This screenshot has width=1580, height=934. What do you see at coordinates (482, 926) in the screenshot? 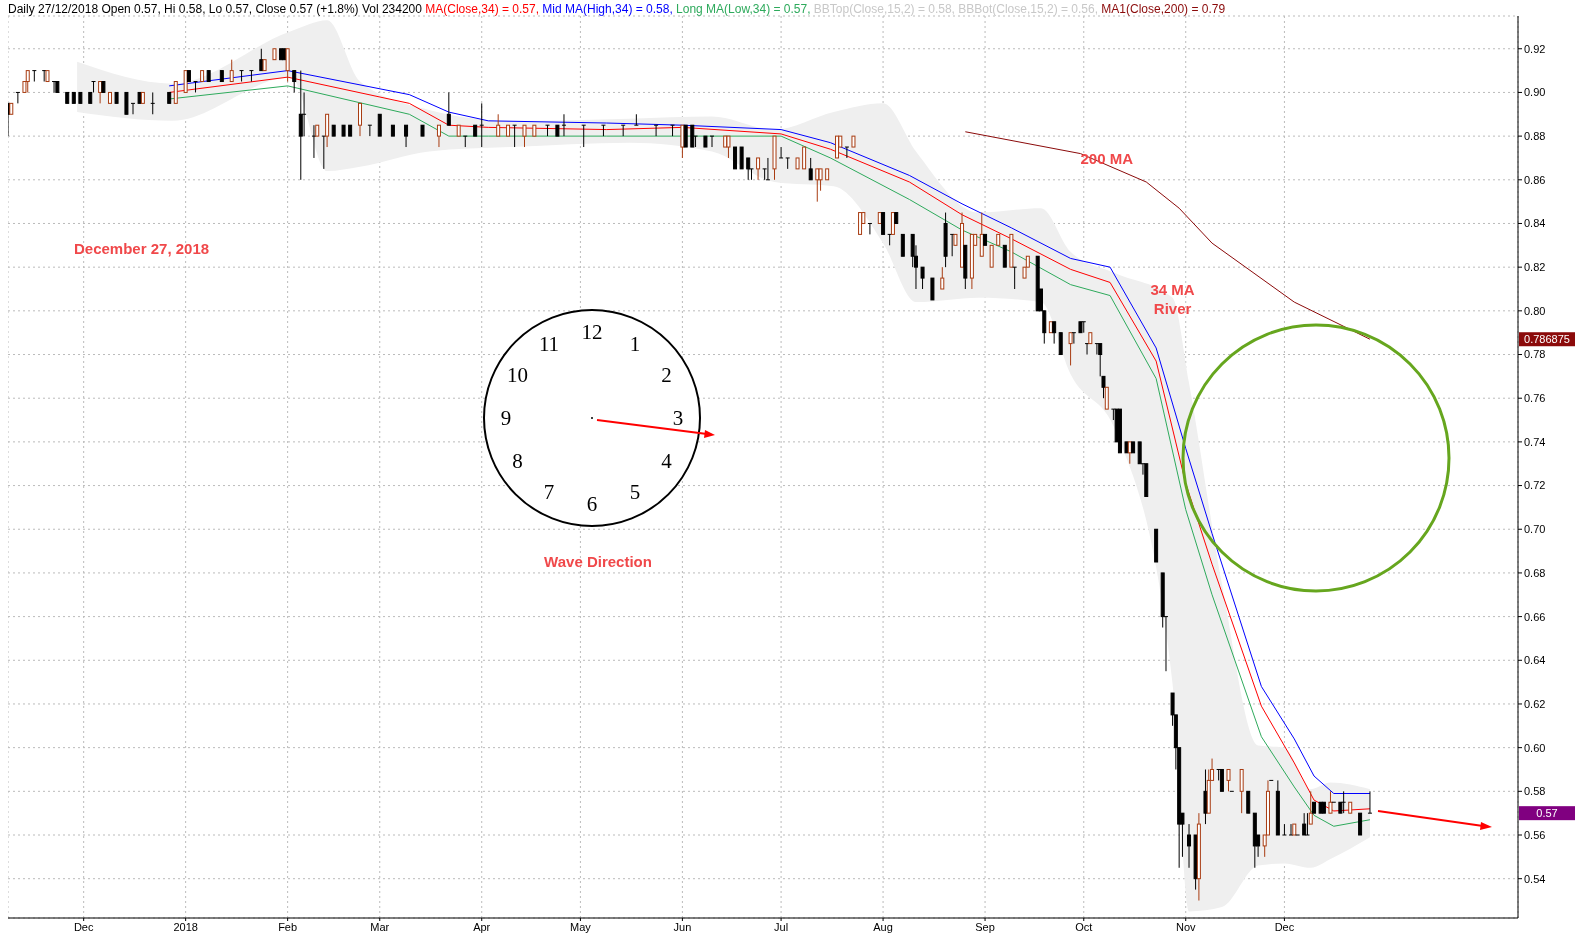
I see `x-tick-label: Apr` at bounding box center [482, 926].